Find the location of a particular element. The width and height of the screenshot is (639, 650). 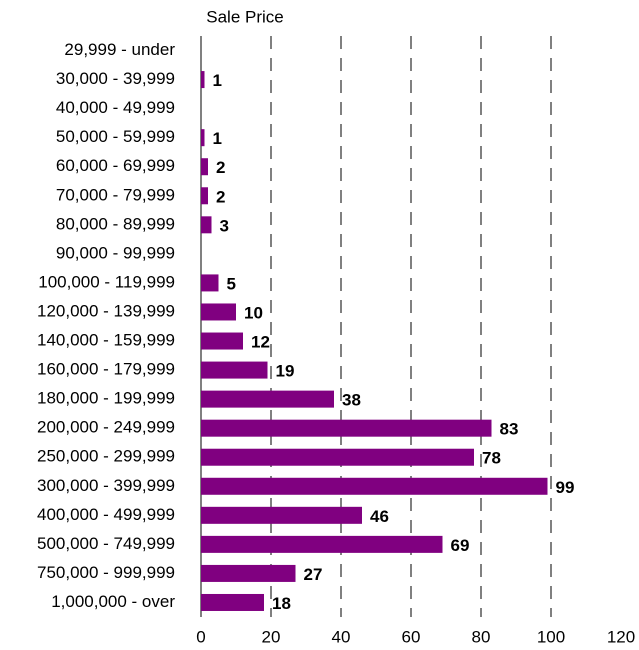

y-tick-label: 30,000 - 39,999 is located at coordinates (115, 78).